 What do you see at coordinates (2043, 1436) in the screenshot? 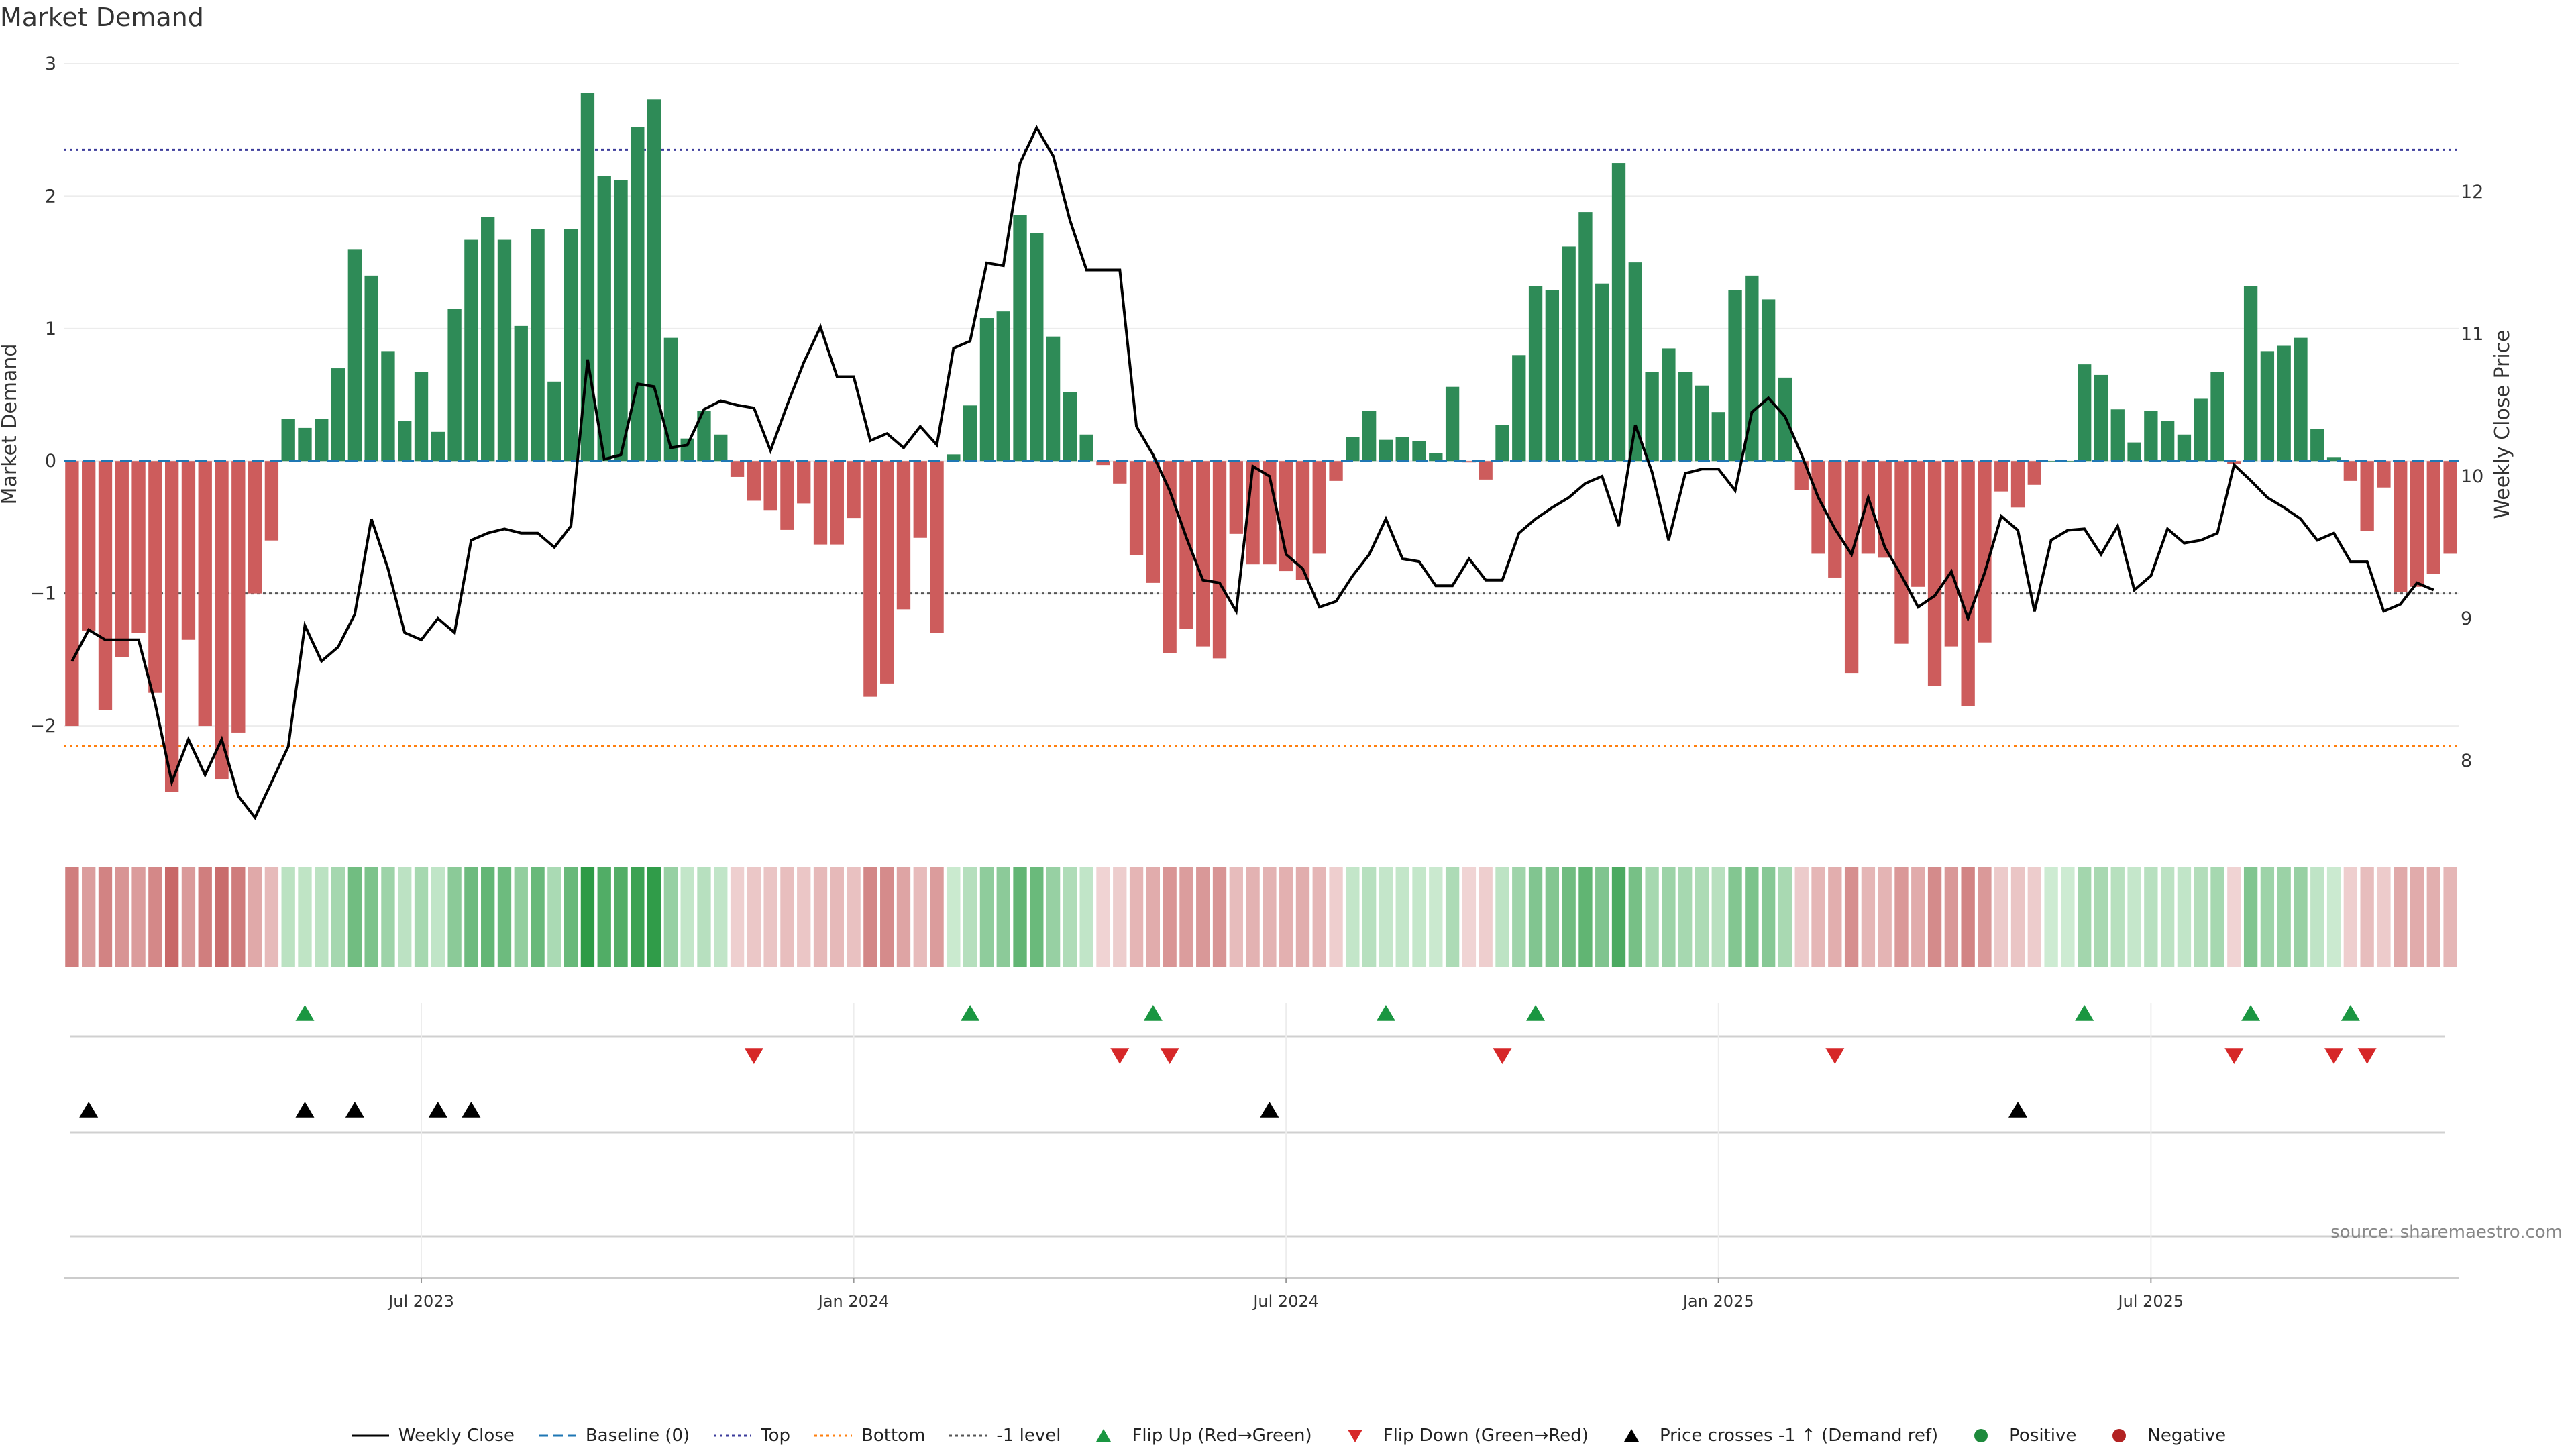
I see `legend-label: Positive` at bounding box center [2043, 1436].